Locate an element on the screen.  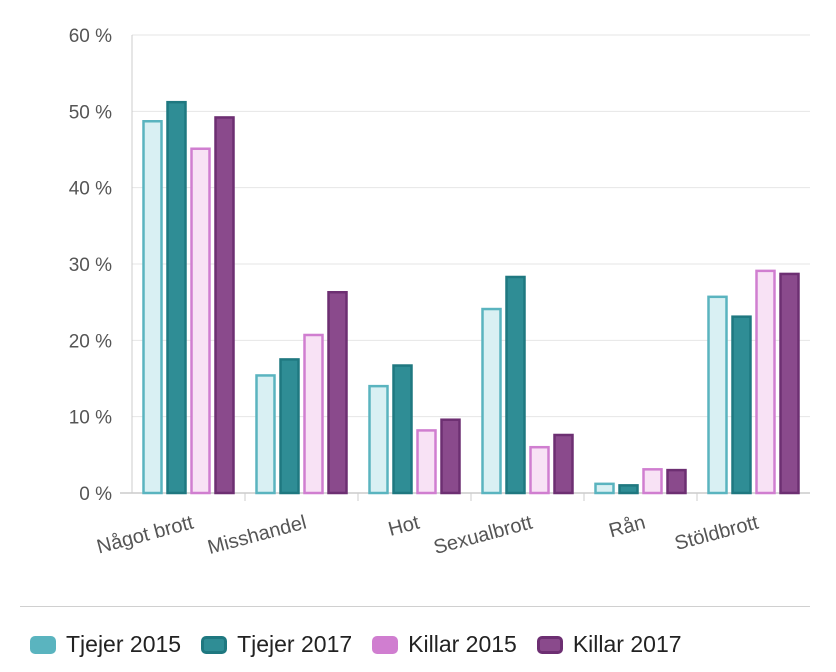
legend-label: Killar 2015 is located at coordinates (462, 644).